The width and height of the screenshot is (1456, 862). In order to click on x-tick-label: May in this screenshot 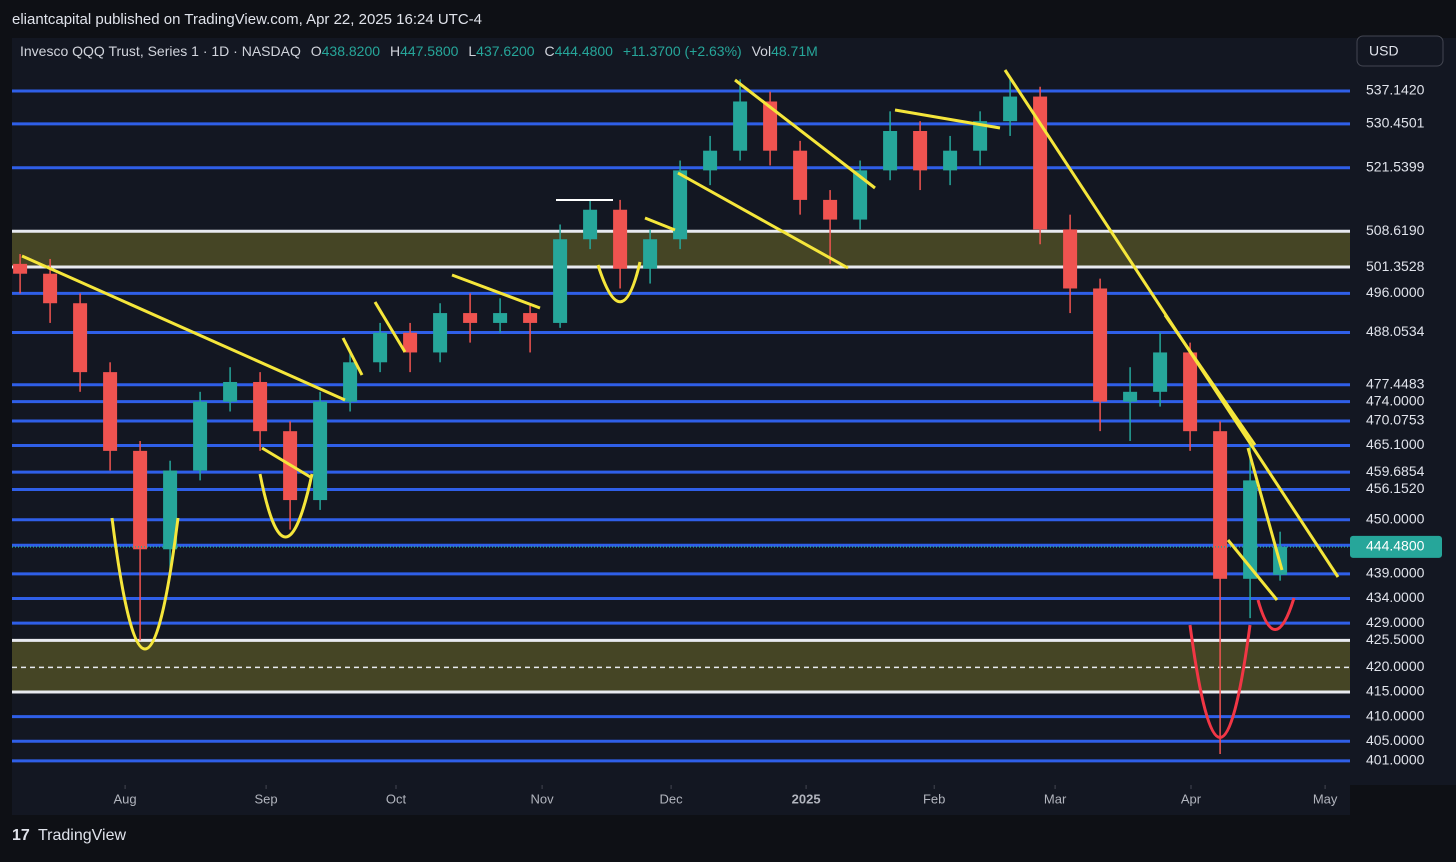, I will do `click(1325, 798)`.